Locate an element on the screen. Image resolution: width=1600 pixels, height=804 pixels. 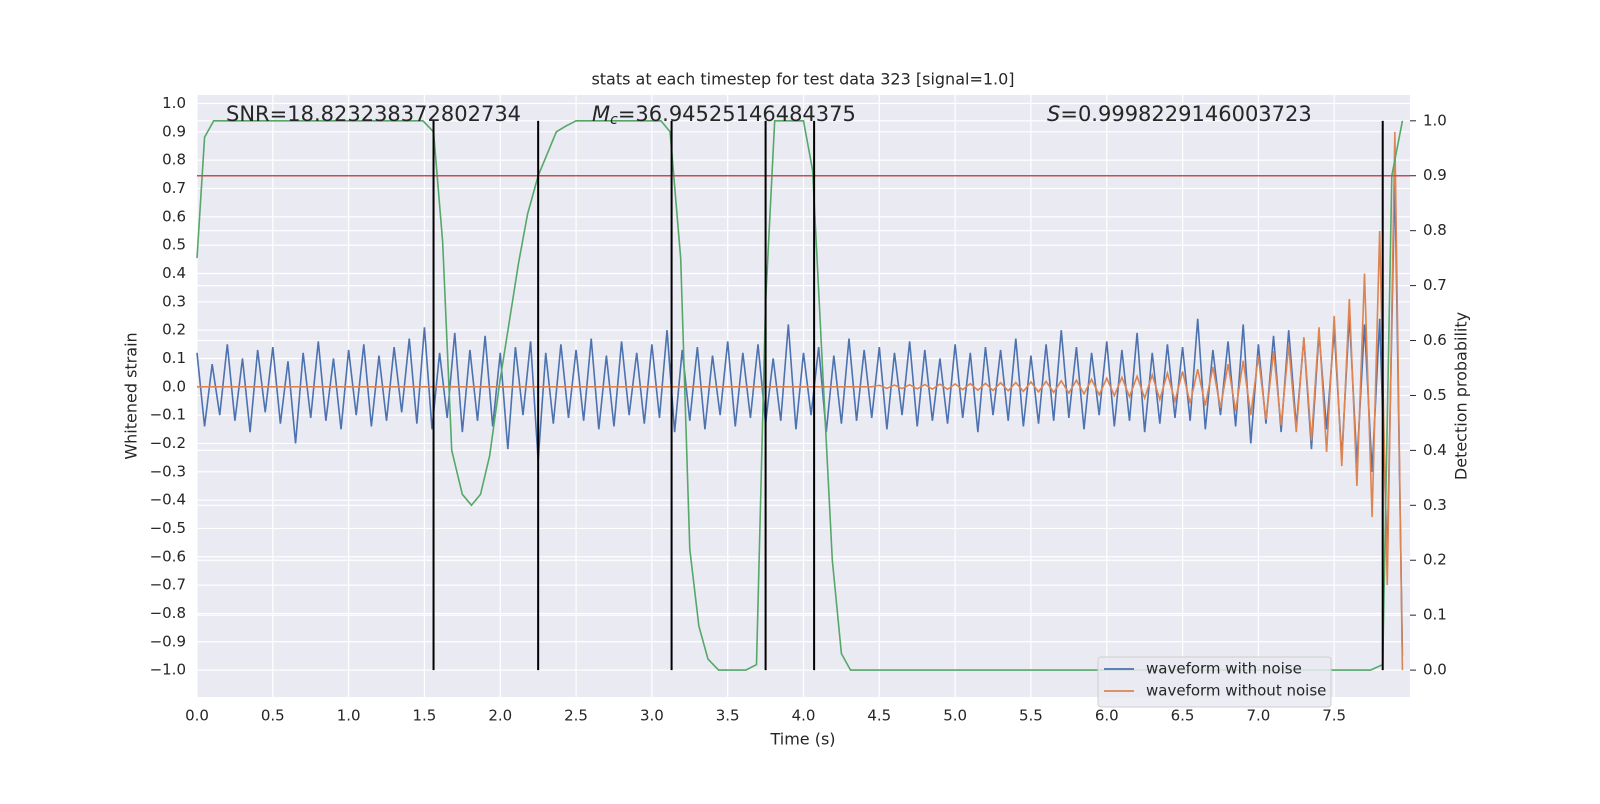
x-tick-label: 1.5 is located at coordinates (425, 716).